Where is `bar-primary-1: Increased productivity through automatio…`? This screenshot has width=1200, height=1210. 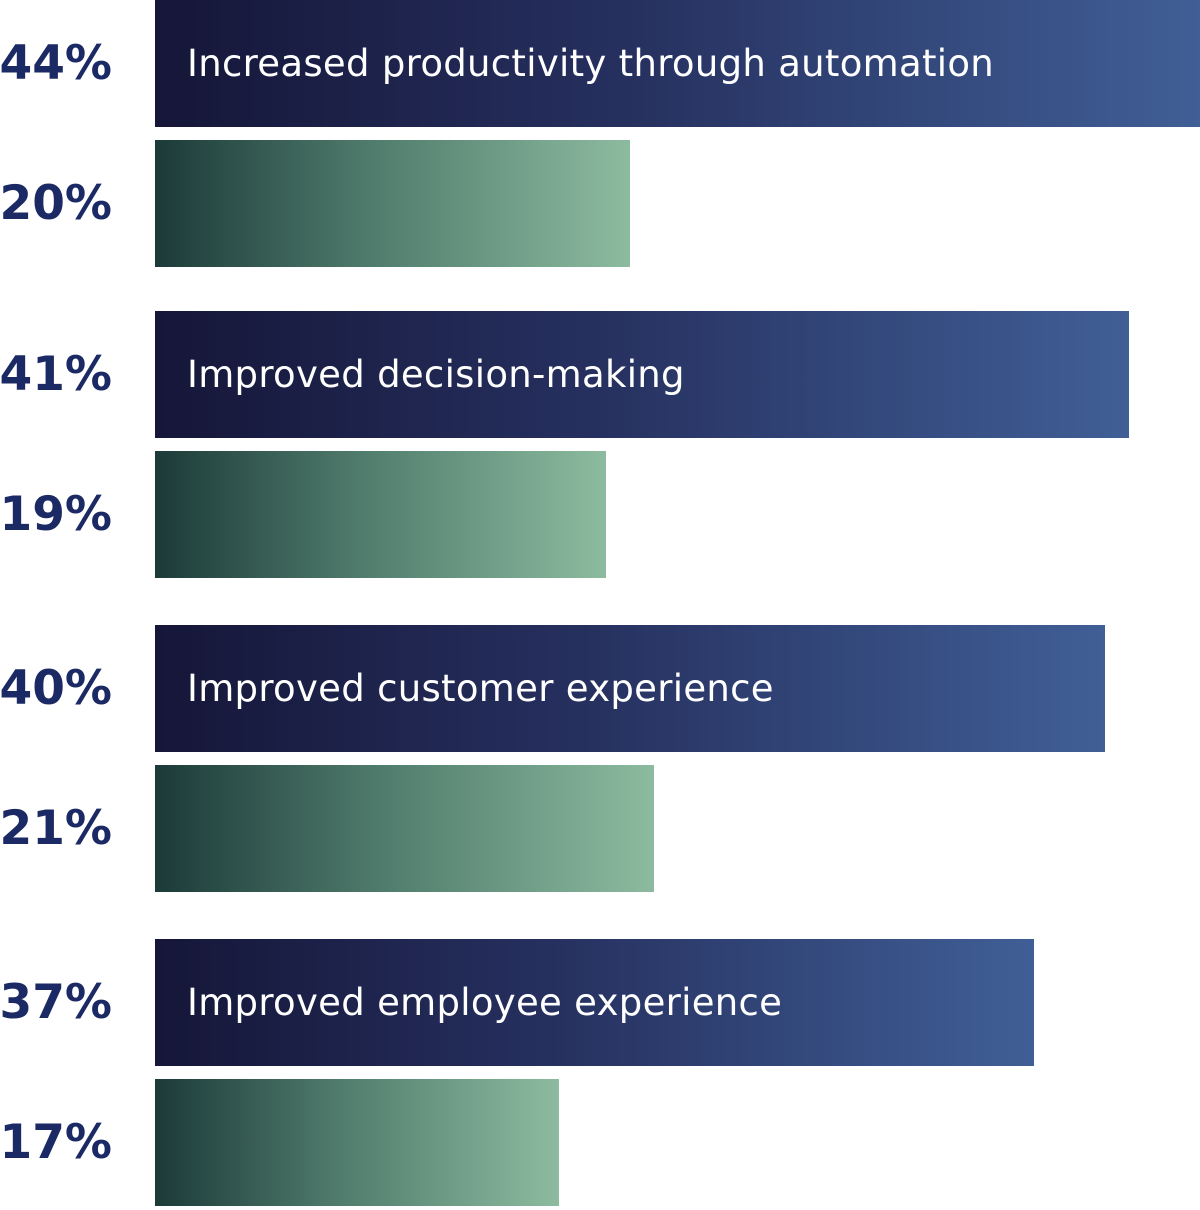
bar-primary-1: Increased productivity through automatio… is located at coordinates (677, 63).